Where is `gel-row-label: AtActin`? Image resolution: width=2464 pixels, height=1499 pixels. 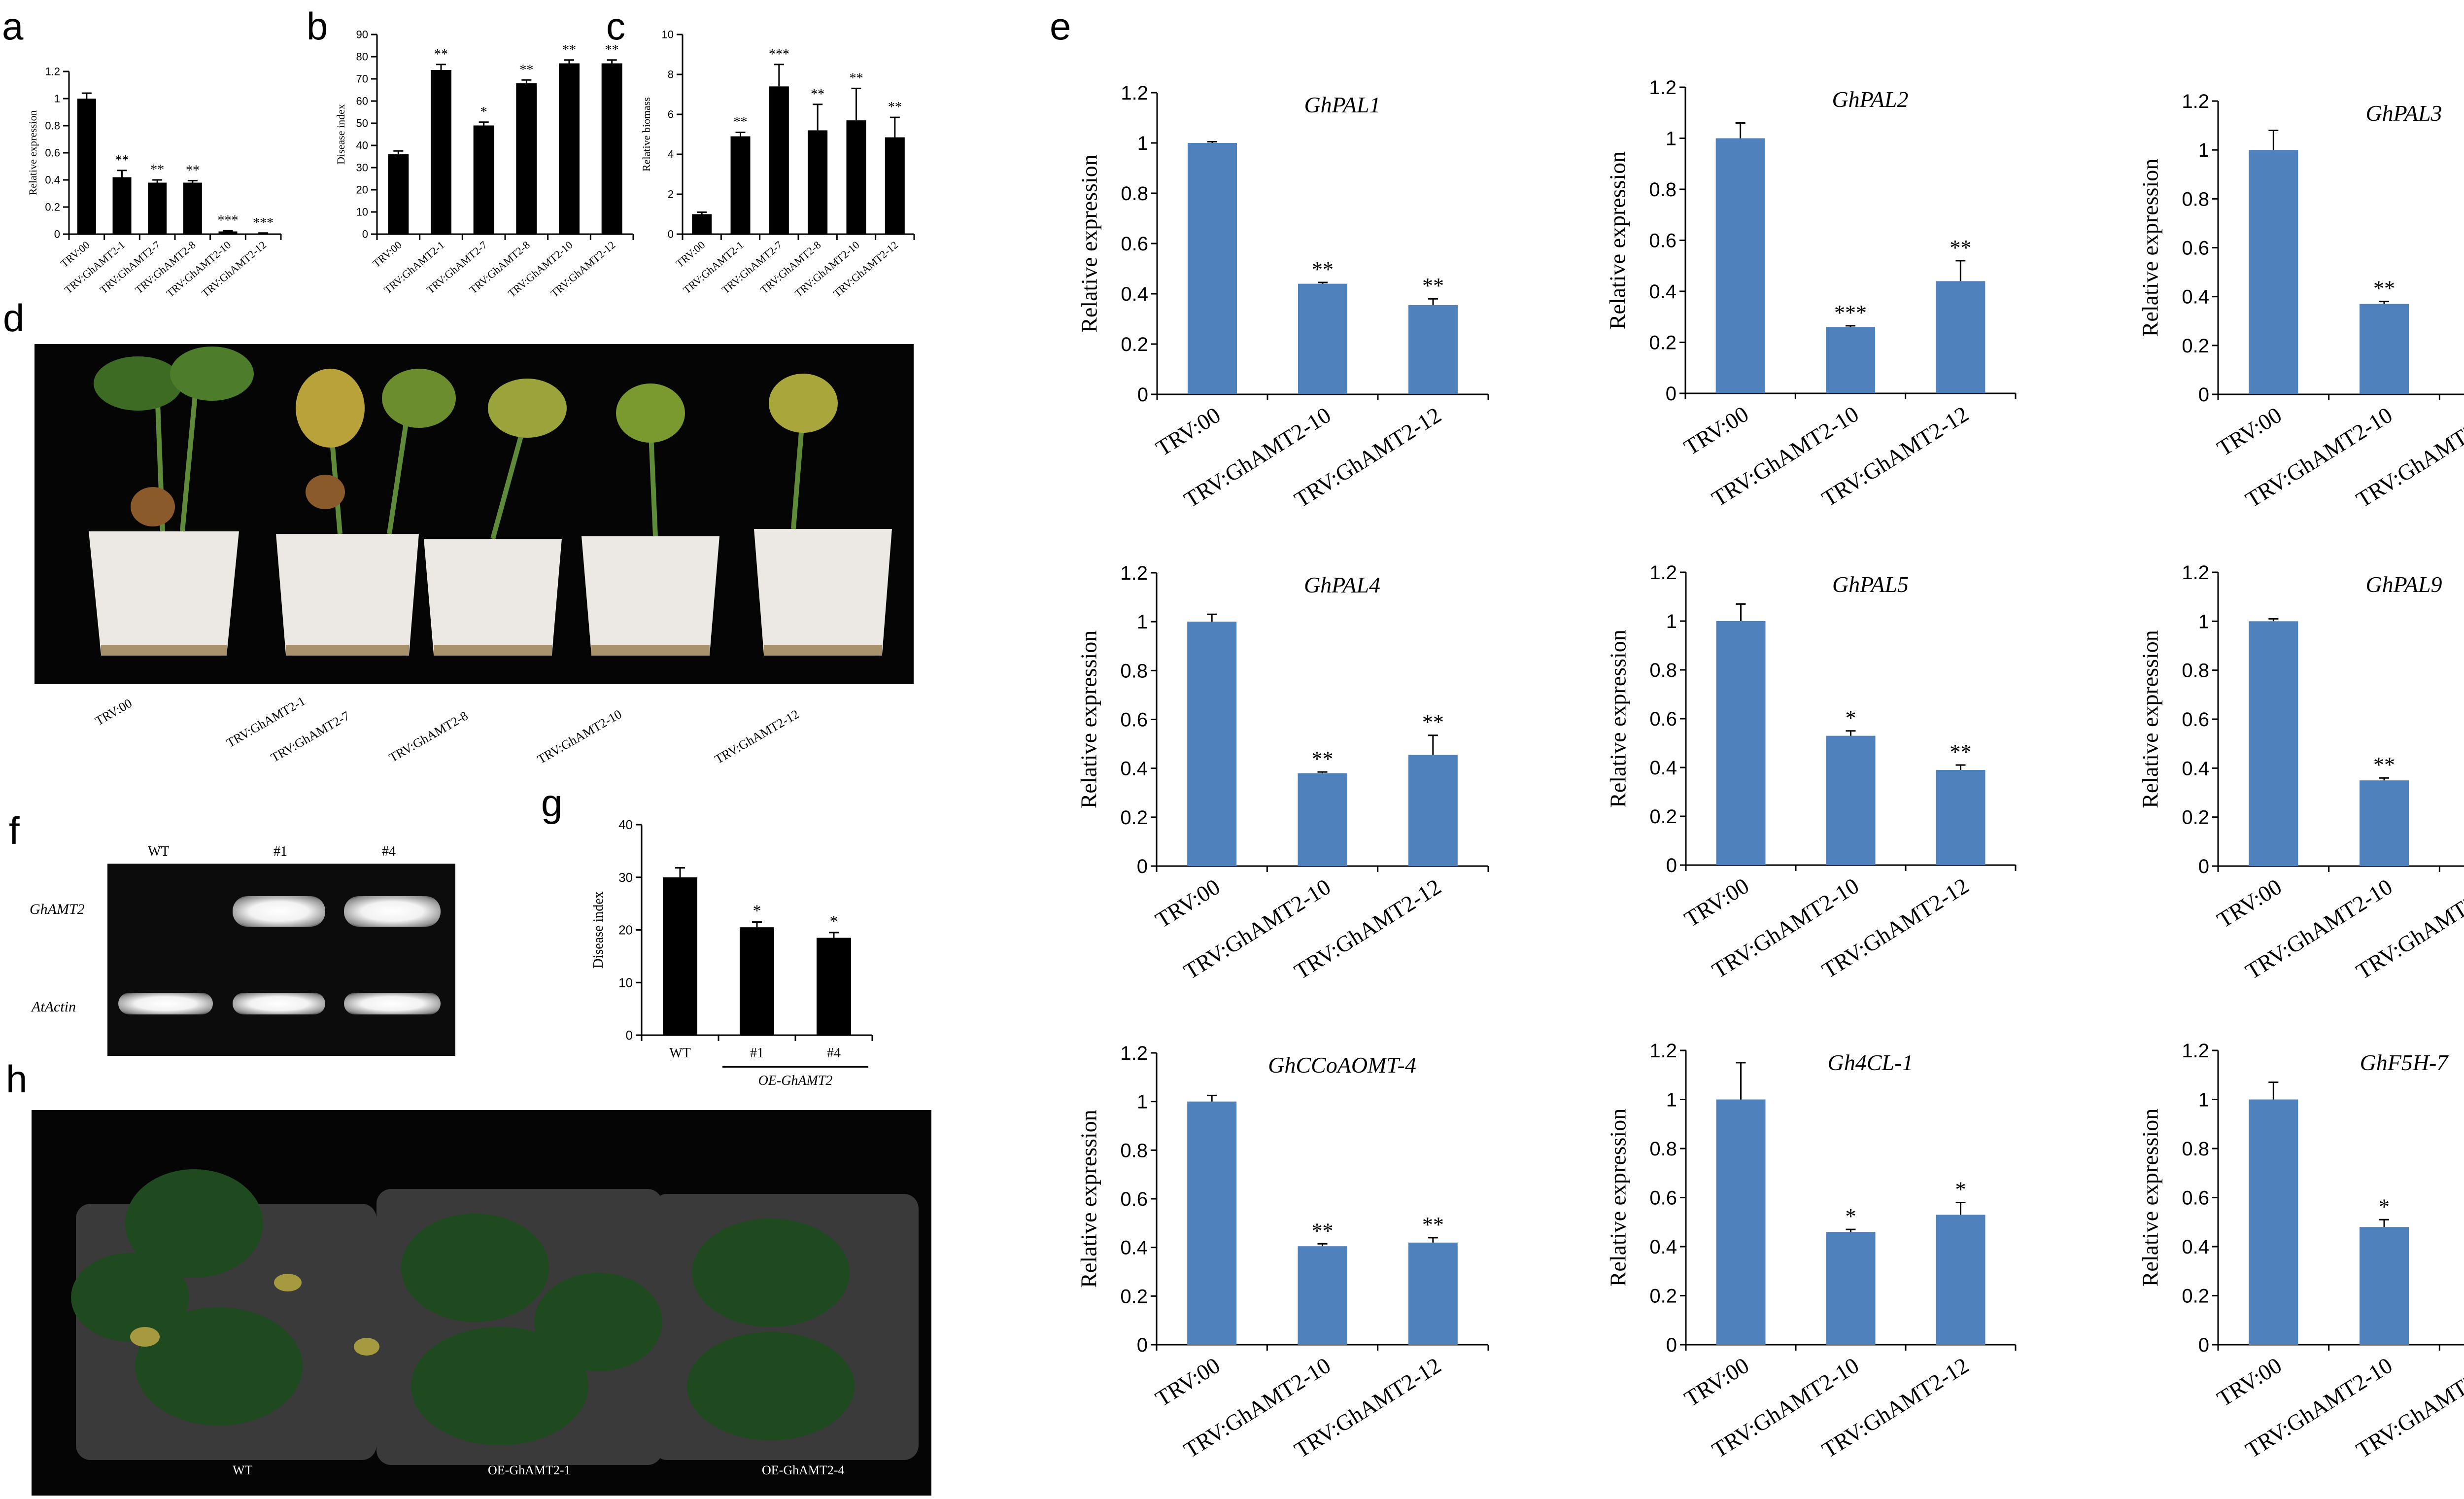 gel-row-label: AtActin is located at coordinates (54, 1007).